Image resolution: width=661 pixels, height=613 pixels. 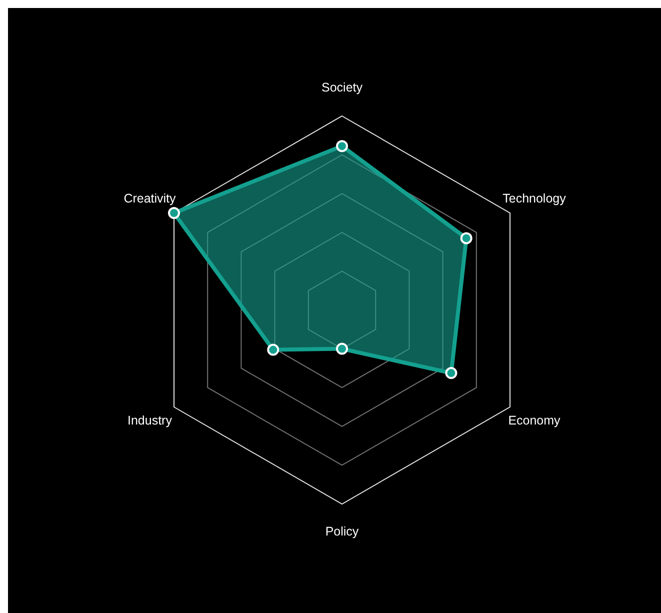 I want to click on spoke-label: Policy, so click(x=342, y=531).